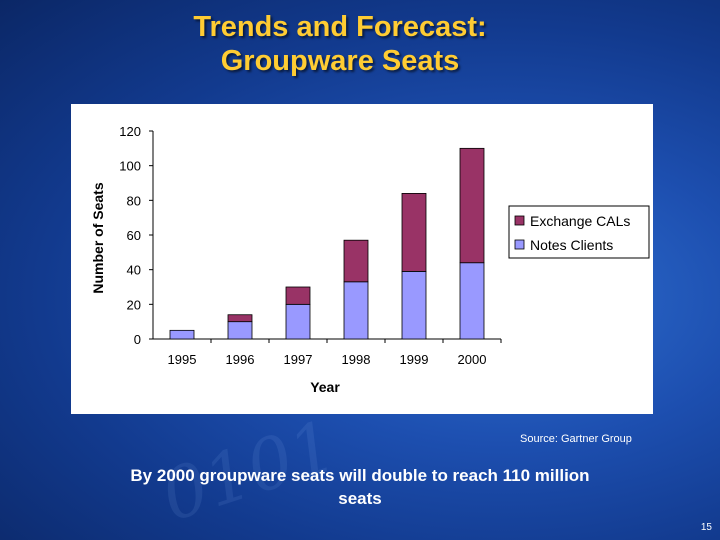 This screenshot has height=540, width=720. I want to click on legend-box, so click(579, 232).